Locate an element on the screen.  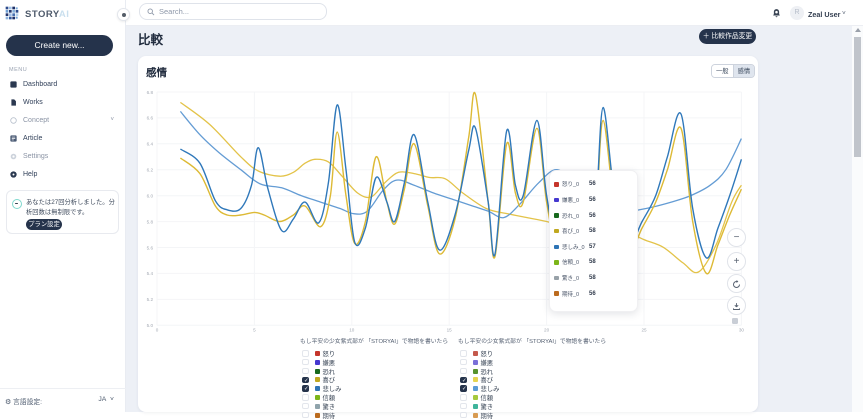
svg-text: 20 is located at coordinates (547, 330).